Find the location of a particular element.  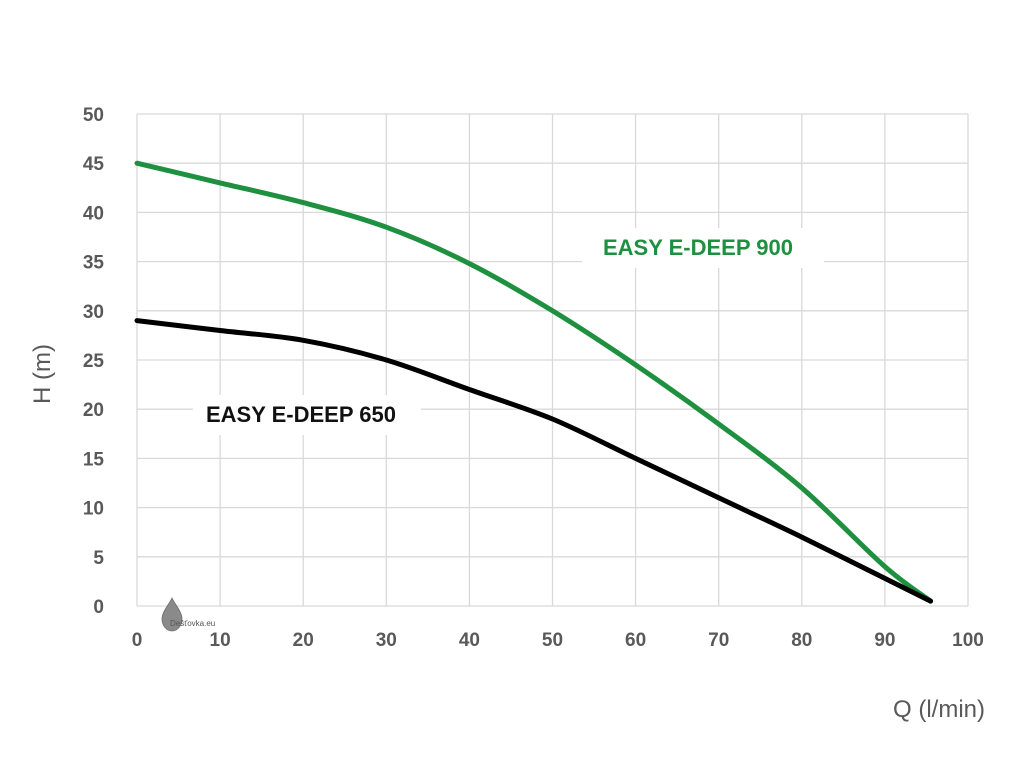

y-tick-label: 5 is located at coordinates (98, 558).